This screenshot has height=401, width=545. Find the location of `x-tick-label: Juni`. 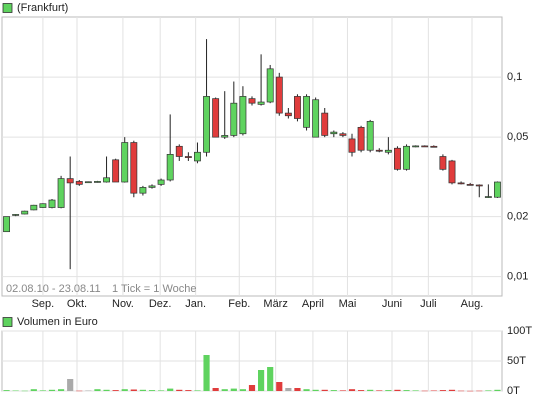

x-tick-label: Juni is located at coordinates (392, 304).